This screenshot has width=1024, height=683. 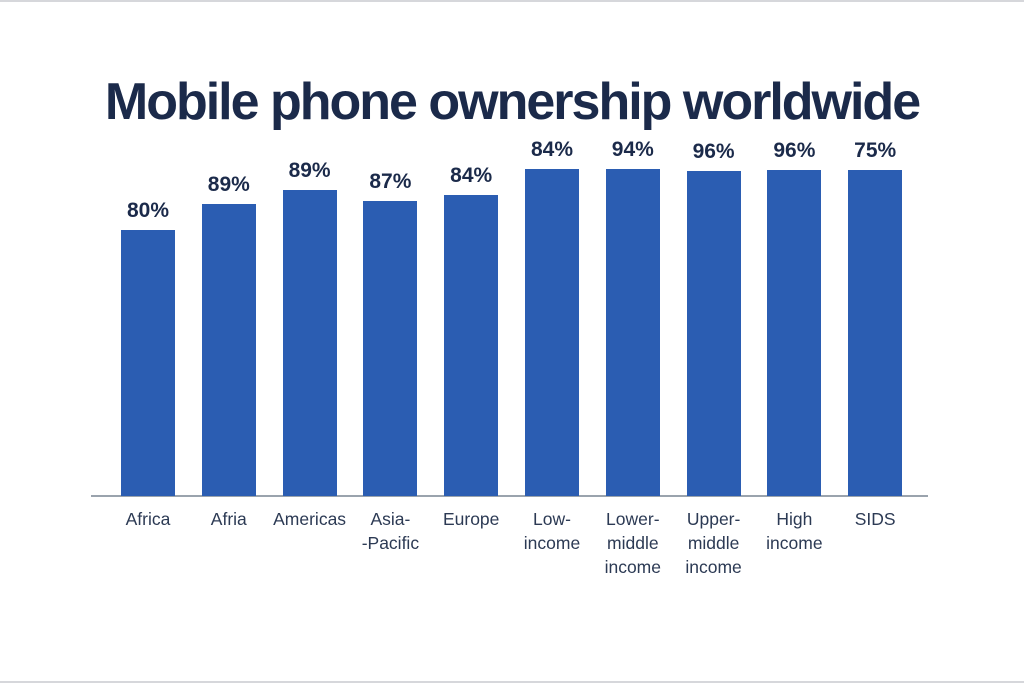 What do you see at coordinates (509, 496) in the screenshot?
I see `x-axis-line` at bounding box center [509, 496].